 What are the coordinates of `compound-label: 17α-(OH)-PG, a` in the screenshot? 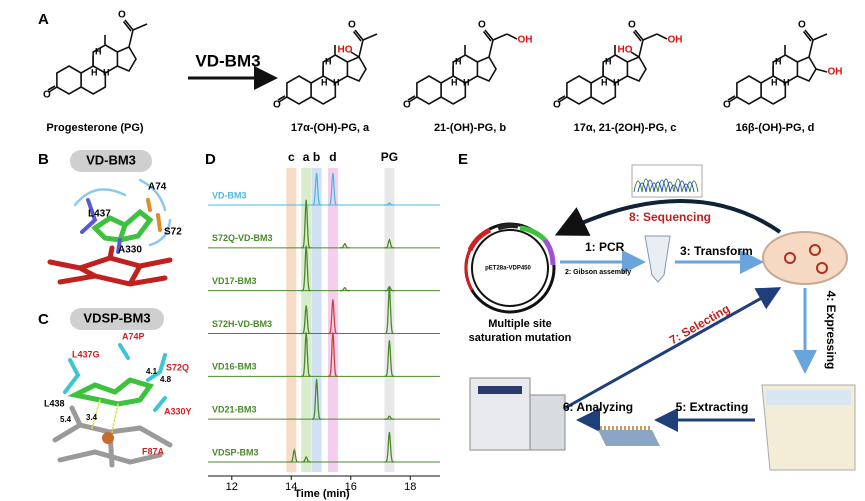 It's located at (330, 128).